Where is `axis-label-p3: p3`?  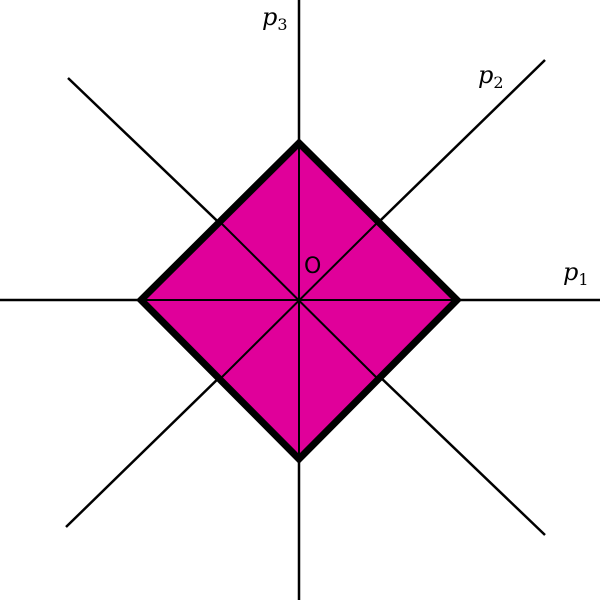 axis-label-p3: p3 is located at coordinates (275, 18).